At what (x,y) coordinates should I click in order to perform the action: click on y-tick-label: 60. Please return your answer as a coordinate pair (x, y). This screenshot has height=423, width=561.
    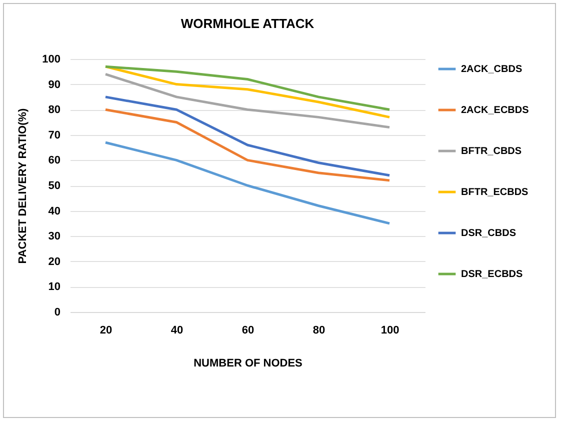
    Looking at the image, I should click on (54, 160).